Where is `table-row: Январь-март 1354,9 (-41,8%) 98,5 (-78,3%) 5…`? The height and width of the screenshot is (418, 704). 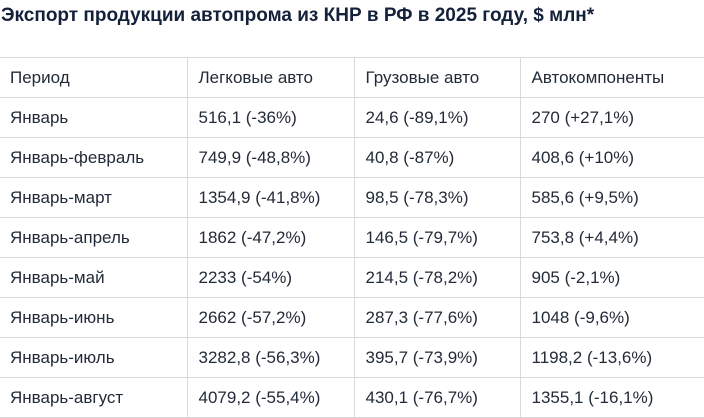
table-row: Январь-март 1354,9 (-41,8%) 98,5 (-78,3%) 5… is located at coordinates (352, 197).